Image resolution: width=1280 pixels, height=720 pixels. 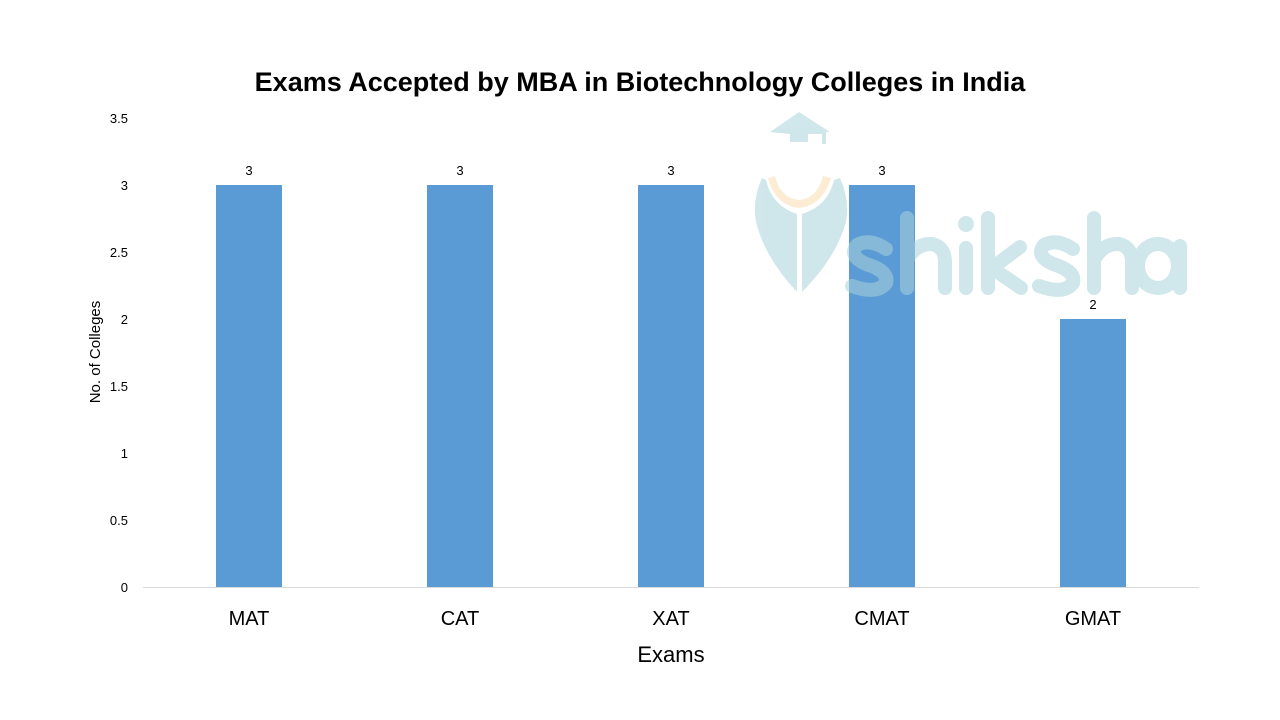 I want to click on shiksha-watermark-logo, so click(x=970, y=204).